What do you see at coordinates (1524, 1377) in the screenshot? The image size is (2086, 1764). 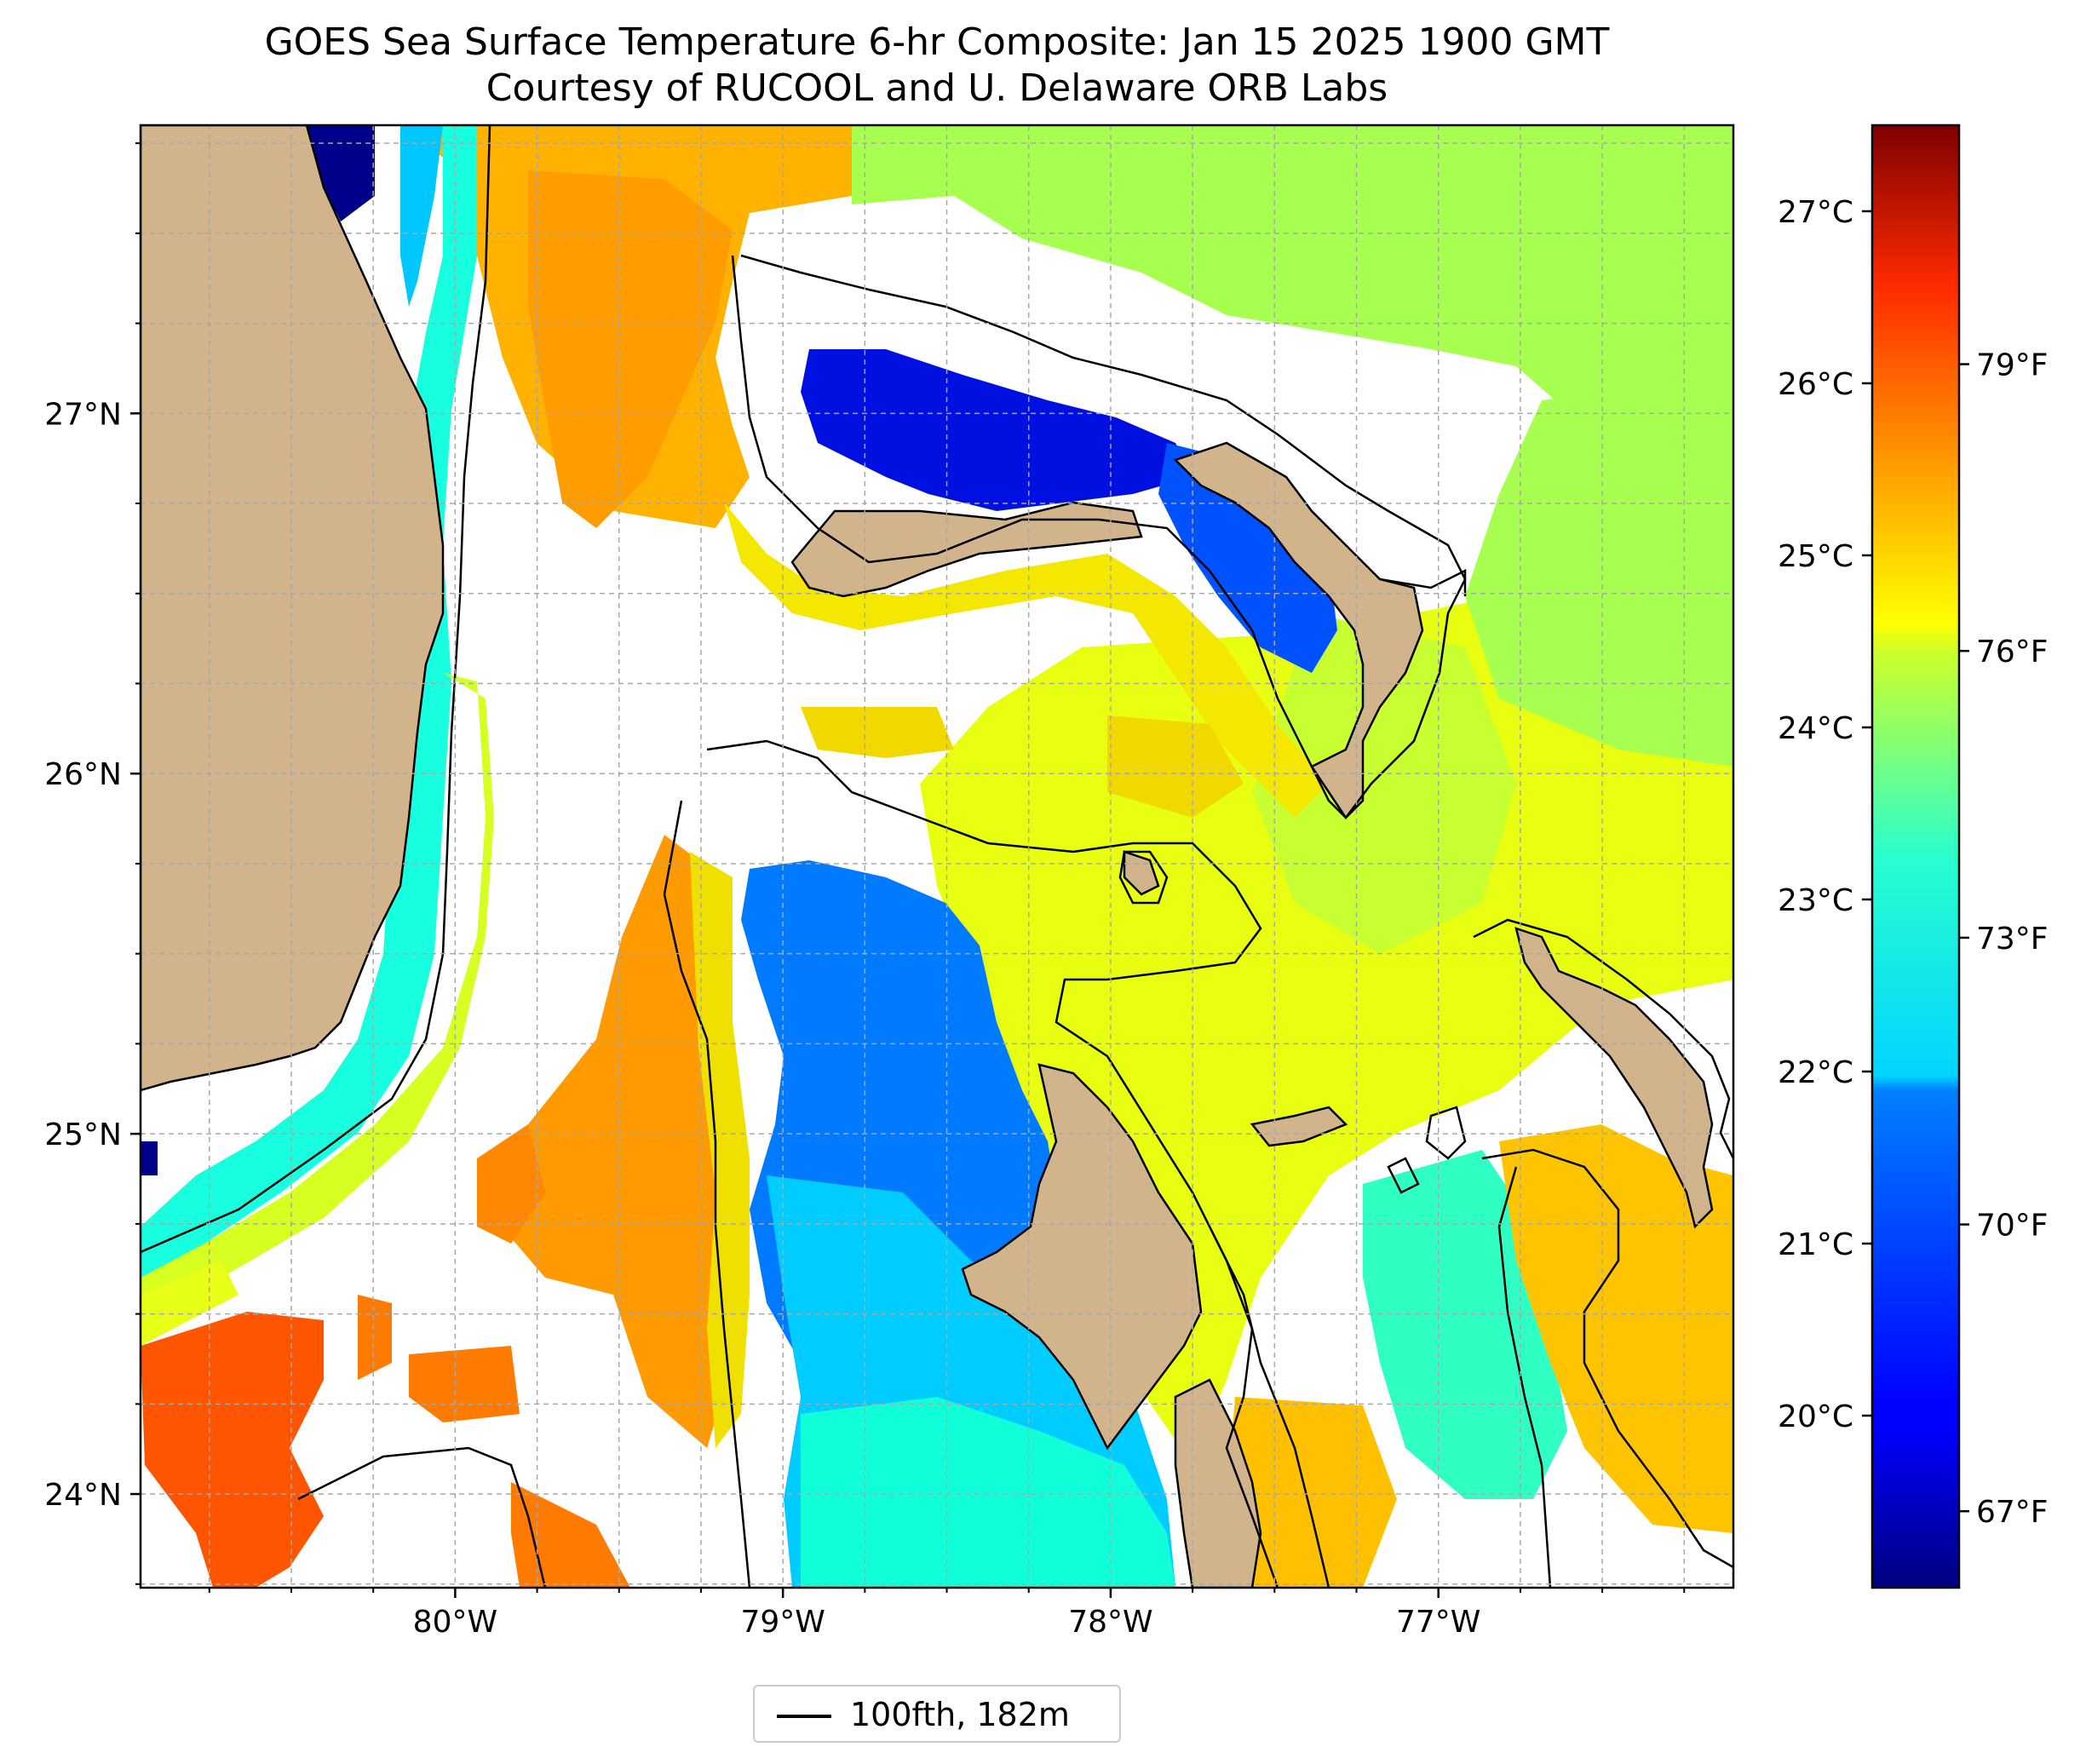 I see `contour-exuma-sound-west` at bounding box center [1524, 1377].